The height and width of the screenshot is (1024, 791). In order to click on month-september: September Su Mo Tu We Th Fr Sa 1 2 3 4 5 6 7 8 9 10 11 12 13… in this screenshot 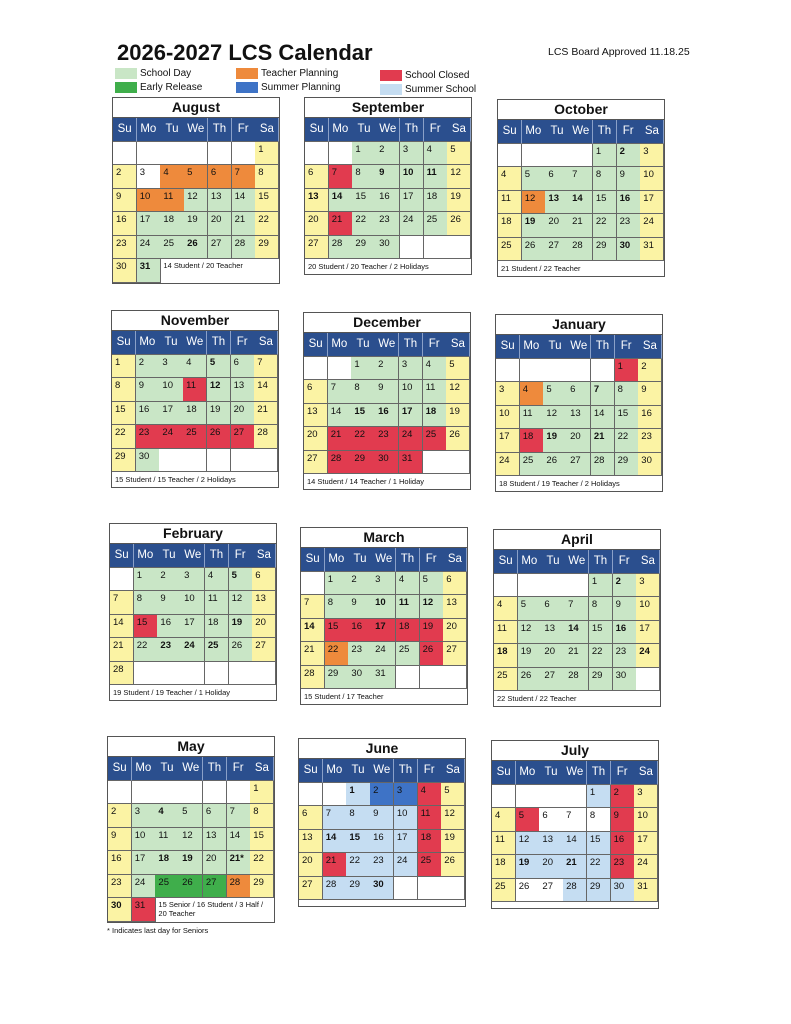, I will do `click(388, 186)`.